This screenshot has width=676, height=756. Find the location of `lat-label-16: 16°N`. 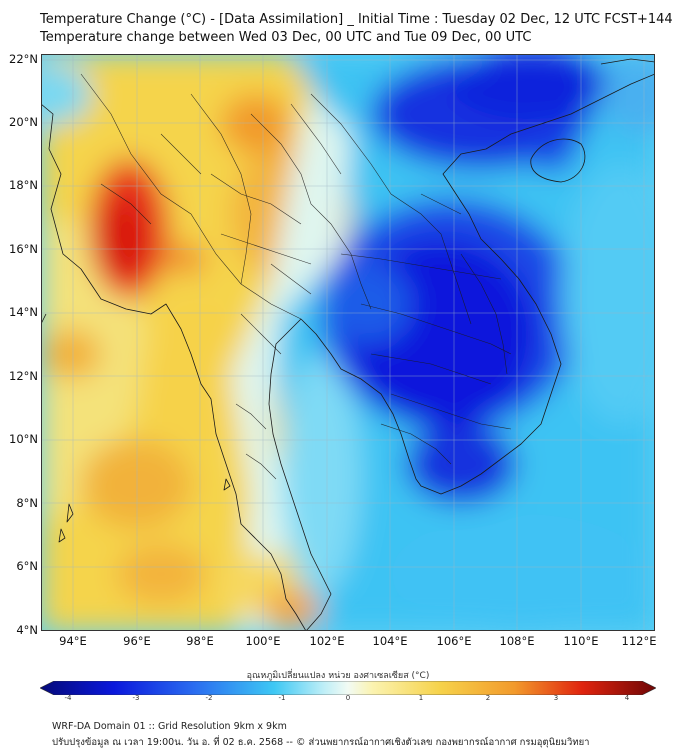

lat-label-16: 16°N is located at coordinates (23, 249).